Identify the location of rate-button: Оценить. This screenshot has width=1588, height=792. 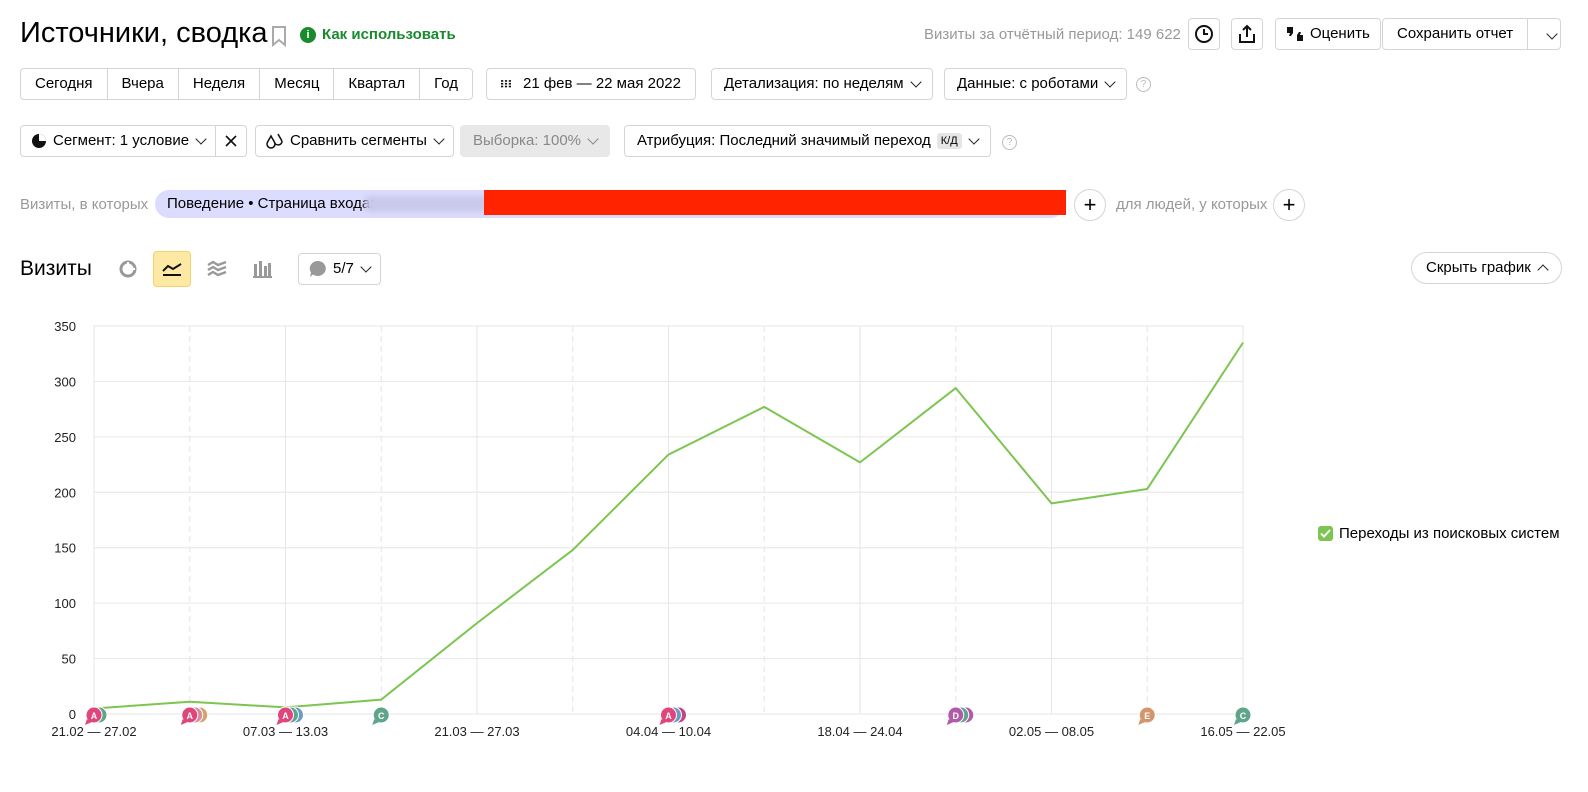
(1328, 34).